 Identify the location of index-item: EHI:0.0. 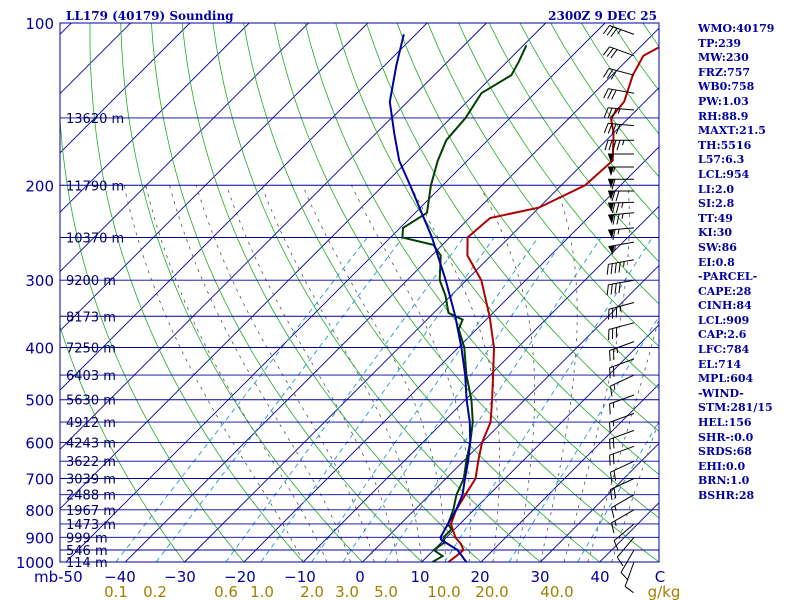
(722, 466).